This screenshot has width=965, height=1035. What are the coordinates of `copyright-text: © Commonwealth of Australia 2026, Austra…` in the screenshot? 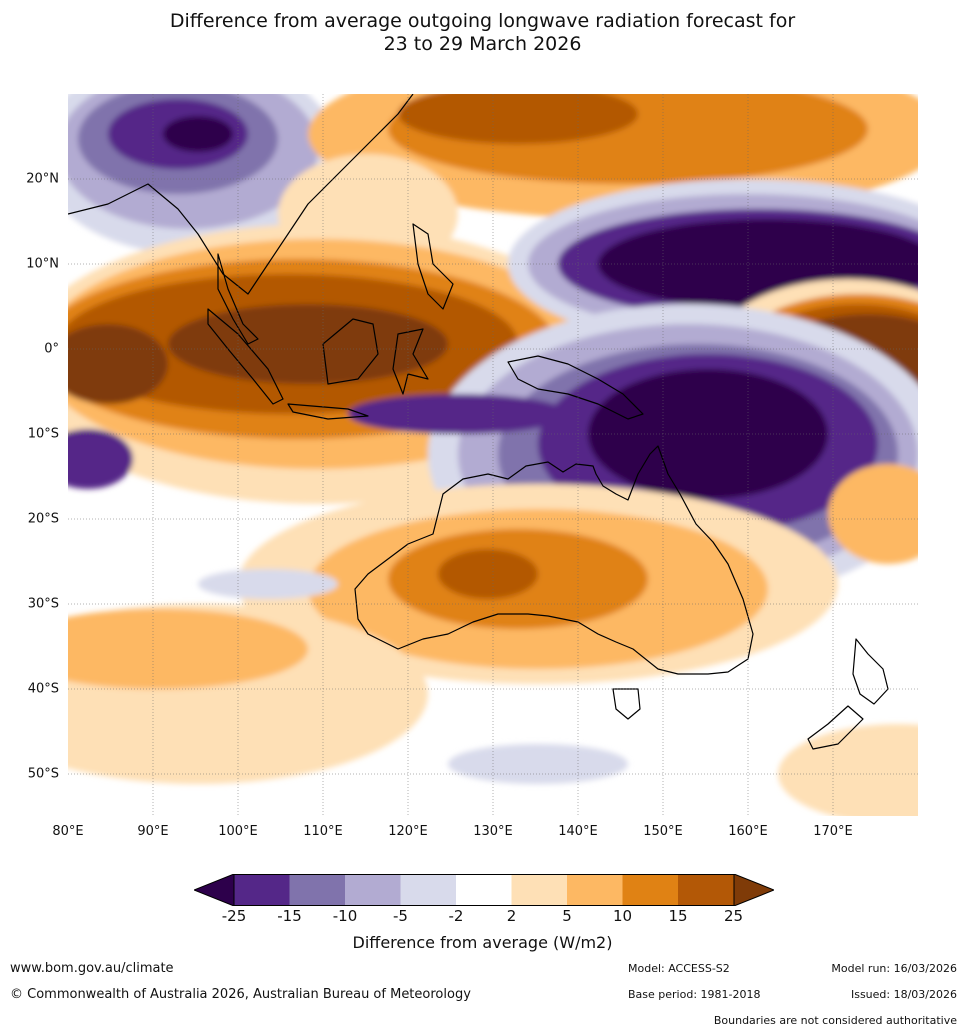 It's located at (240, 994).